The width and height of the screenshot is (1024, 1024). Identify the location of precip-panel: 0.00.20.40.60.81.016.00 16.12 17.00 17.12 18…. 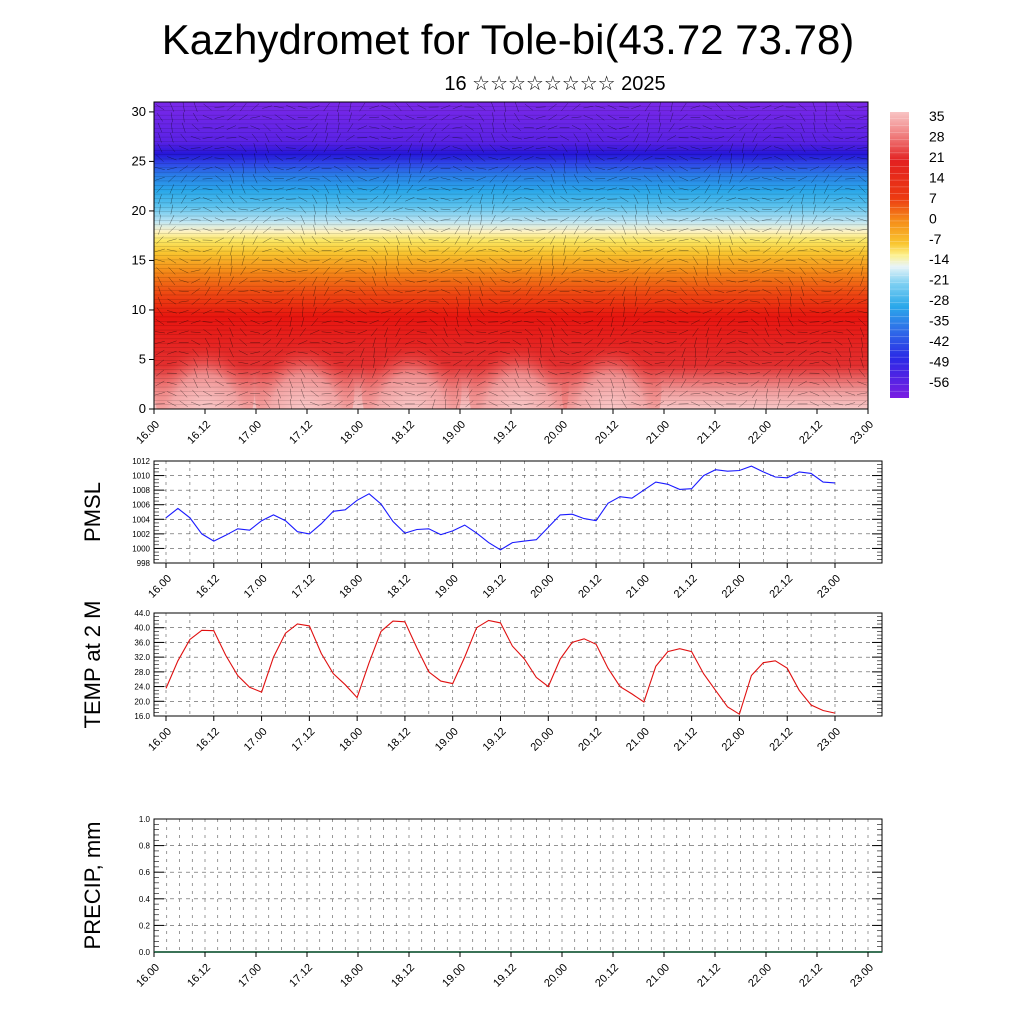
(481, 902).